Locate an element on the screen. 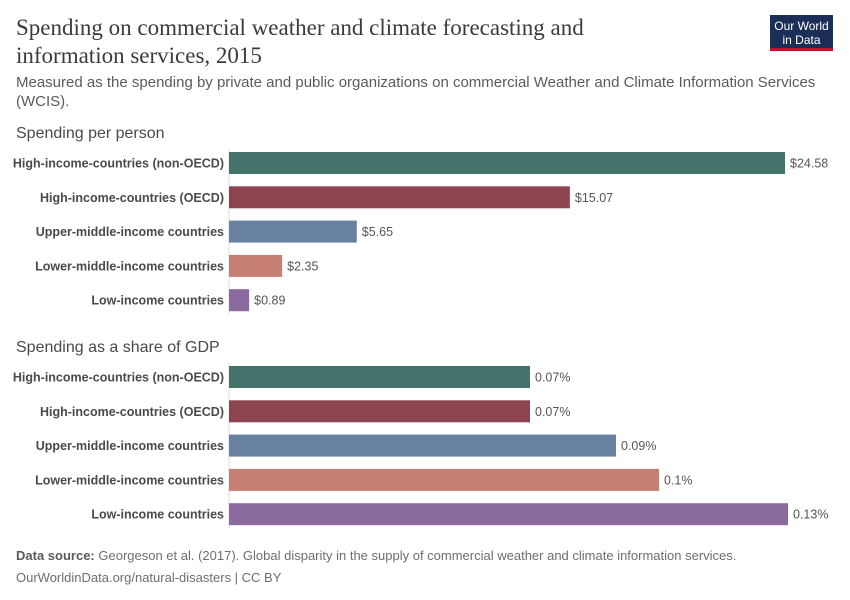 The image size is (850, 600). data-label: 0.09% is located at coordinates (638, 446).